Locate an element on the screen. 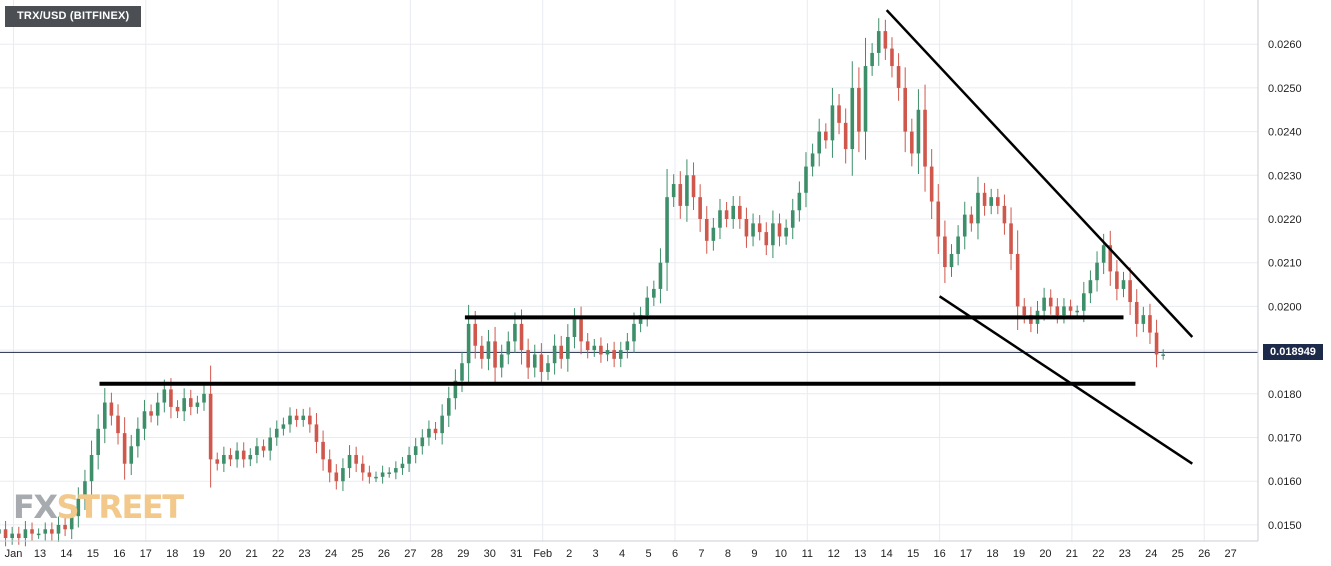 The image size is (1331, 566). x-tick-label: 20 is located at coordinates (225, 554).